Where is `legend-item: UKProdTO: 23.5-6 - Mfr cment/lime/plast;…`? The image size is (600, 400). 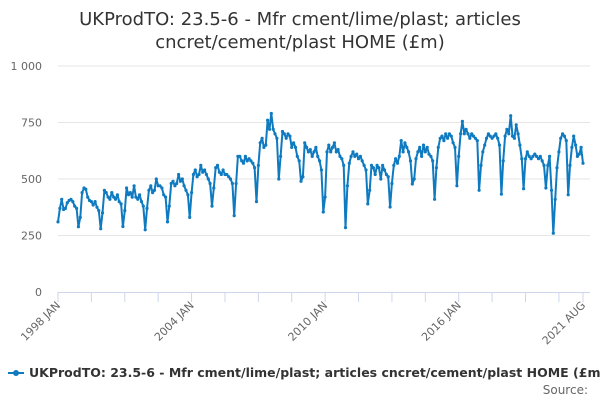
legend-item: UKProdTO: 23.5-6 - Mfr cment/lime/plast;… is located at coordinates (304, 372).